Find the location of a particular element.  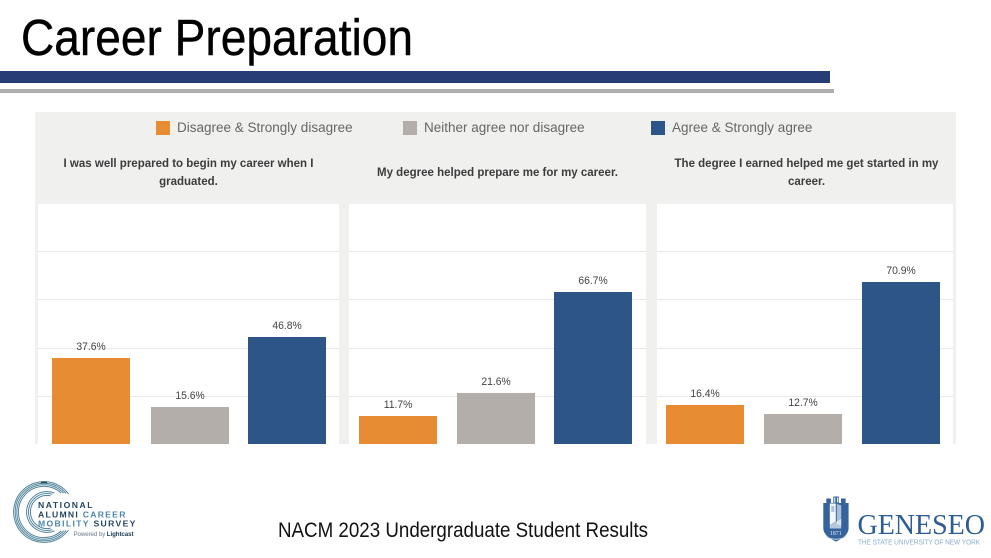

svg-text: Powered by Lightcast is located at coordinates (104, 534).